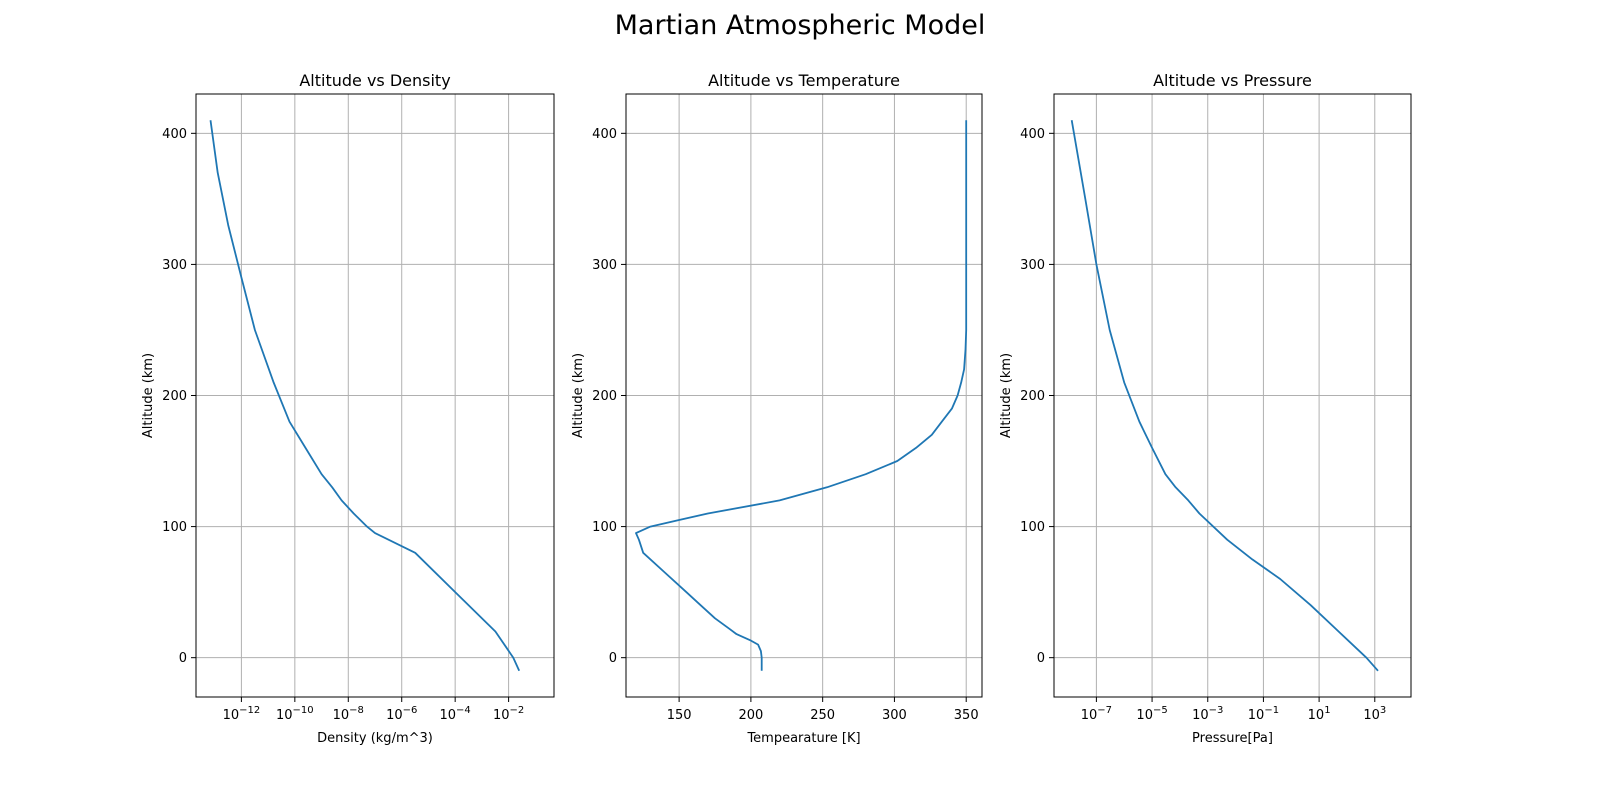 The image size is (1600, 800). What do you see at coordinates (894, 715) in the screenshot?
I see `x-tick-label: 300` at bounding box center [894, 715].